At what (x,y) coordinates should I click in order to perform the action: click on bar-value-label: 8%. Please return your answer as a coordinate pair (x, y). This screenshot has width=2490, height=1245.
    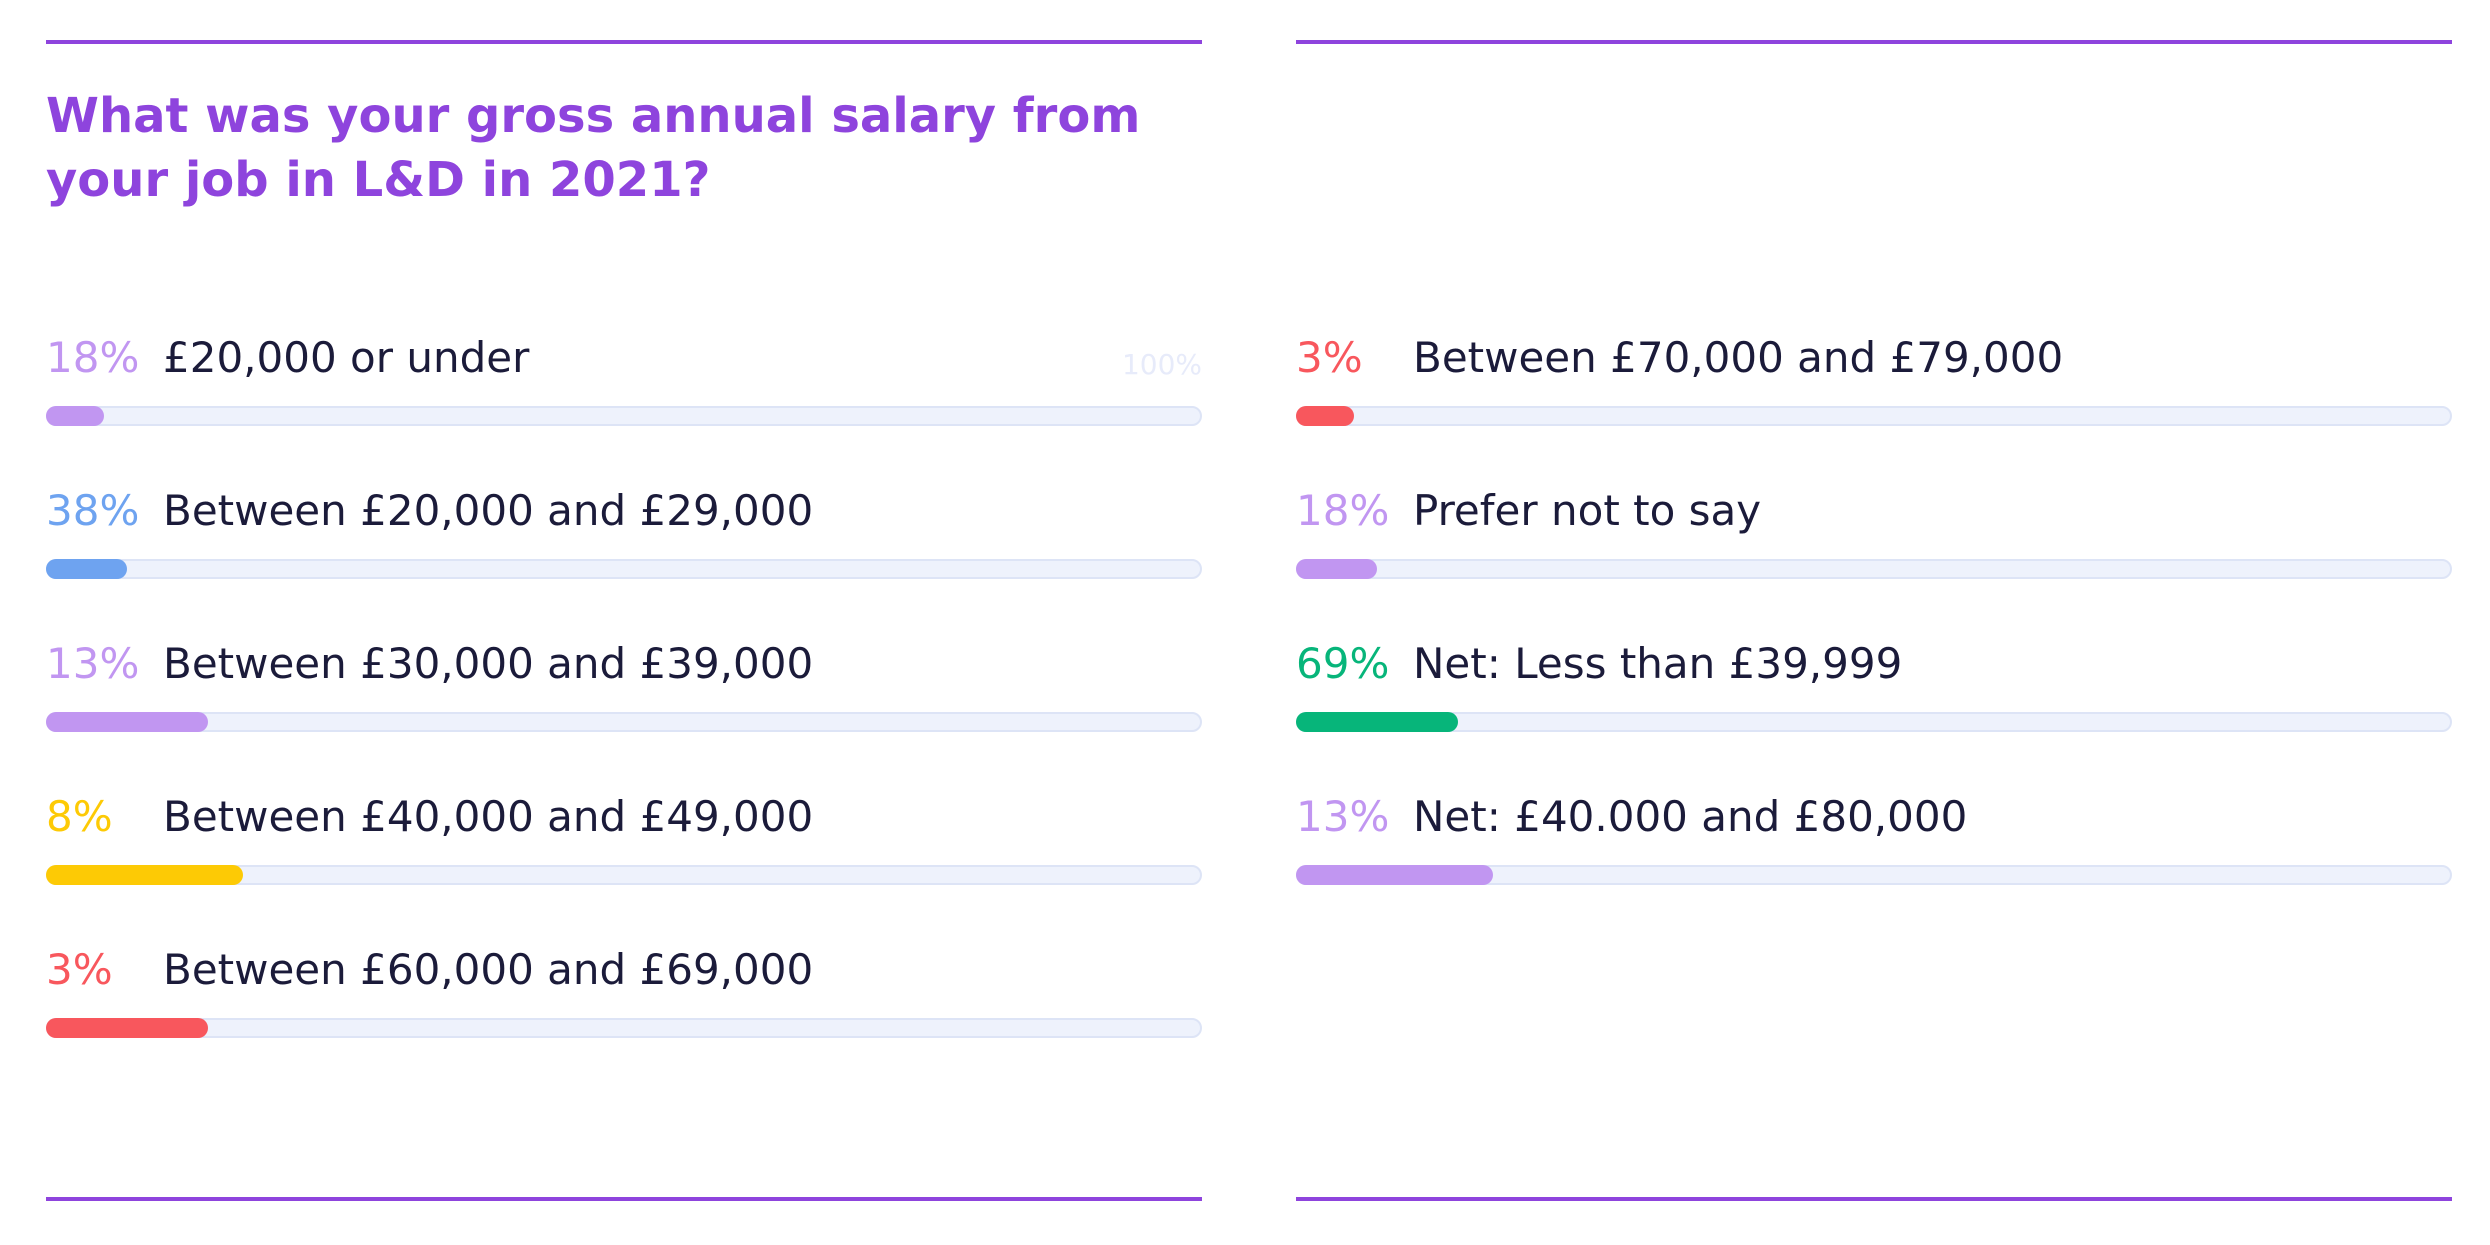
    Looking at the image, I should click on (79, 816).